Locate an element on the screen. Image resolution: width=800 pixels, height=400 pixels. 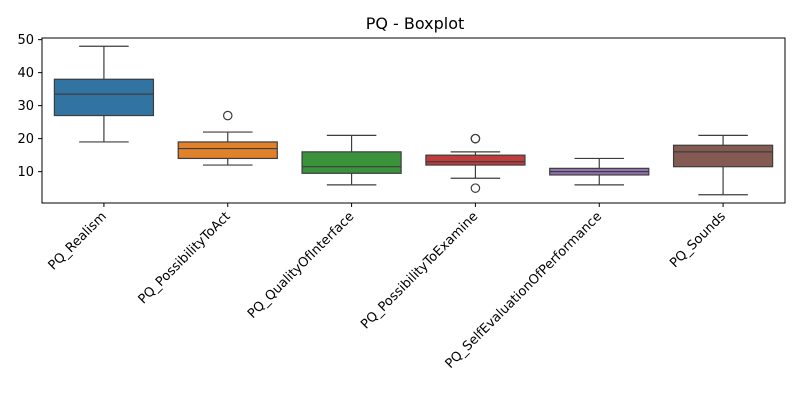
y-tick-label: 50 is located at coordinates (25, 40).